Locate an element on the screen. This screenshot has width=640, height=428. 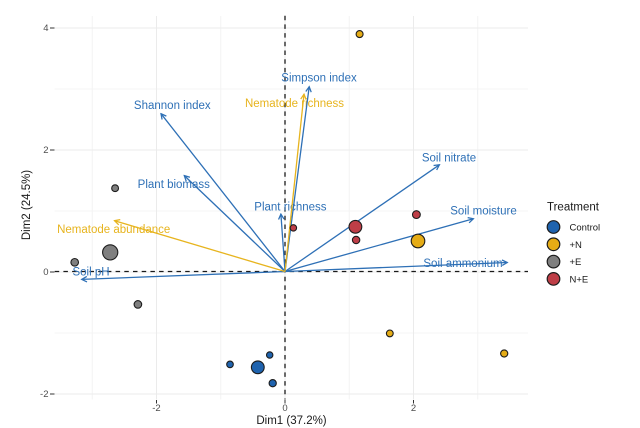
svg-text: Soil pH is located at coordinates (90, 273).